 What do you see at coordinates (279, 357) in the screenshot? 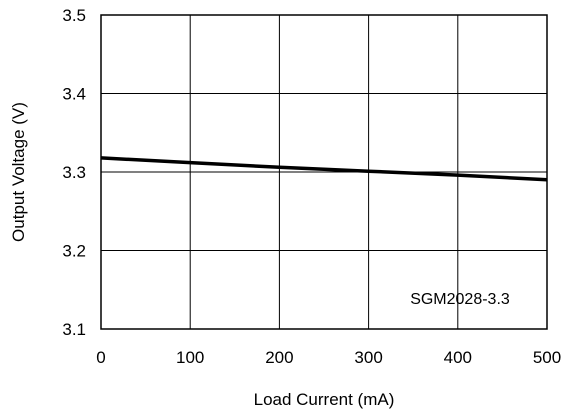
I see `x-tick-label: 200` at bounding box center [279, 357].